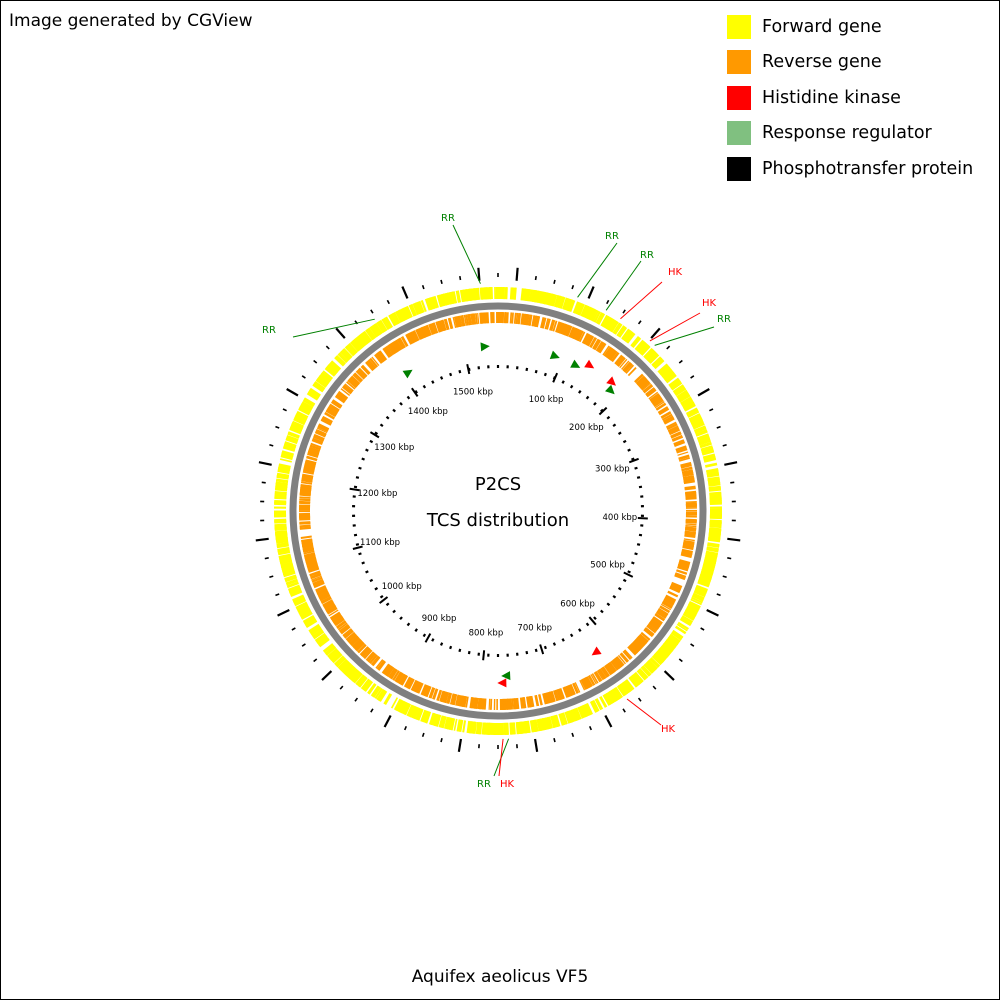 This screenshot has height=1000, width=1000. Describe the element at coordinates (633, 460) in the screenshot. I see `ruler-major-tick` at that location.